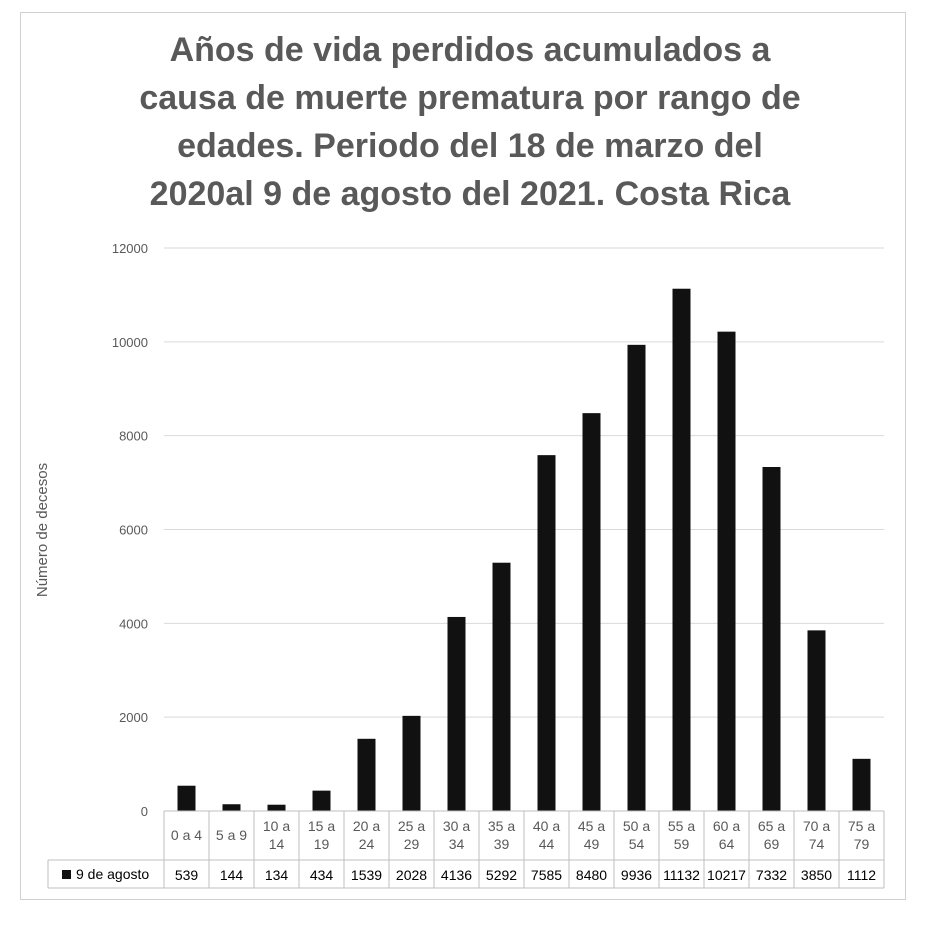 The height and width of the screenshot is (926, 946). I want to click on category-label: 39, so click(502, 844).